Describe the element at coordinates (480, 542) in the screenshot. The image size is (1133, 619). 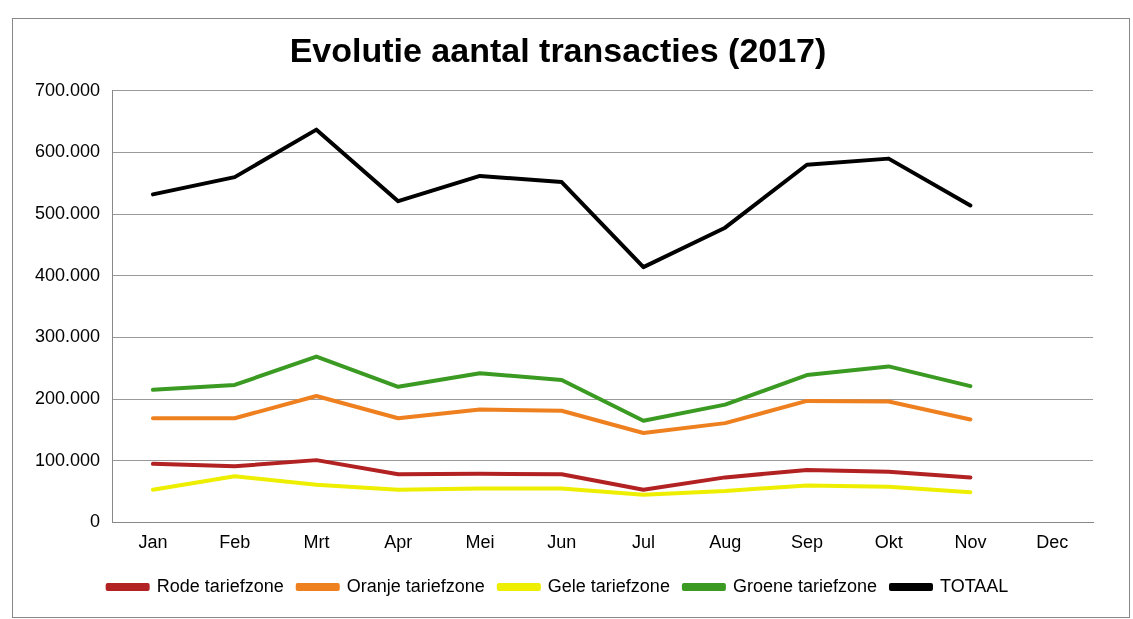
I see `x-tick-label: Mei` at that location.